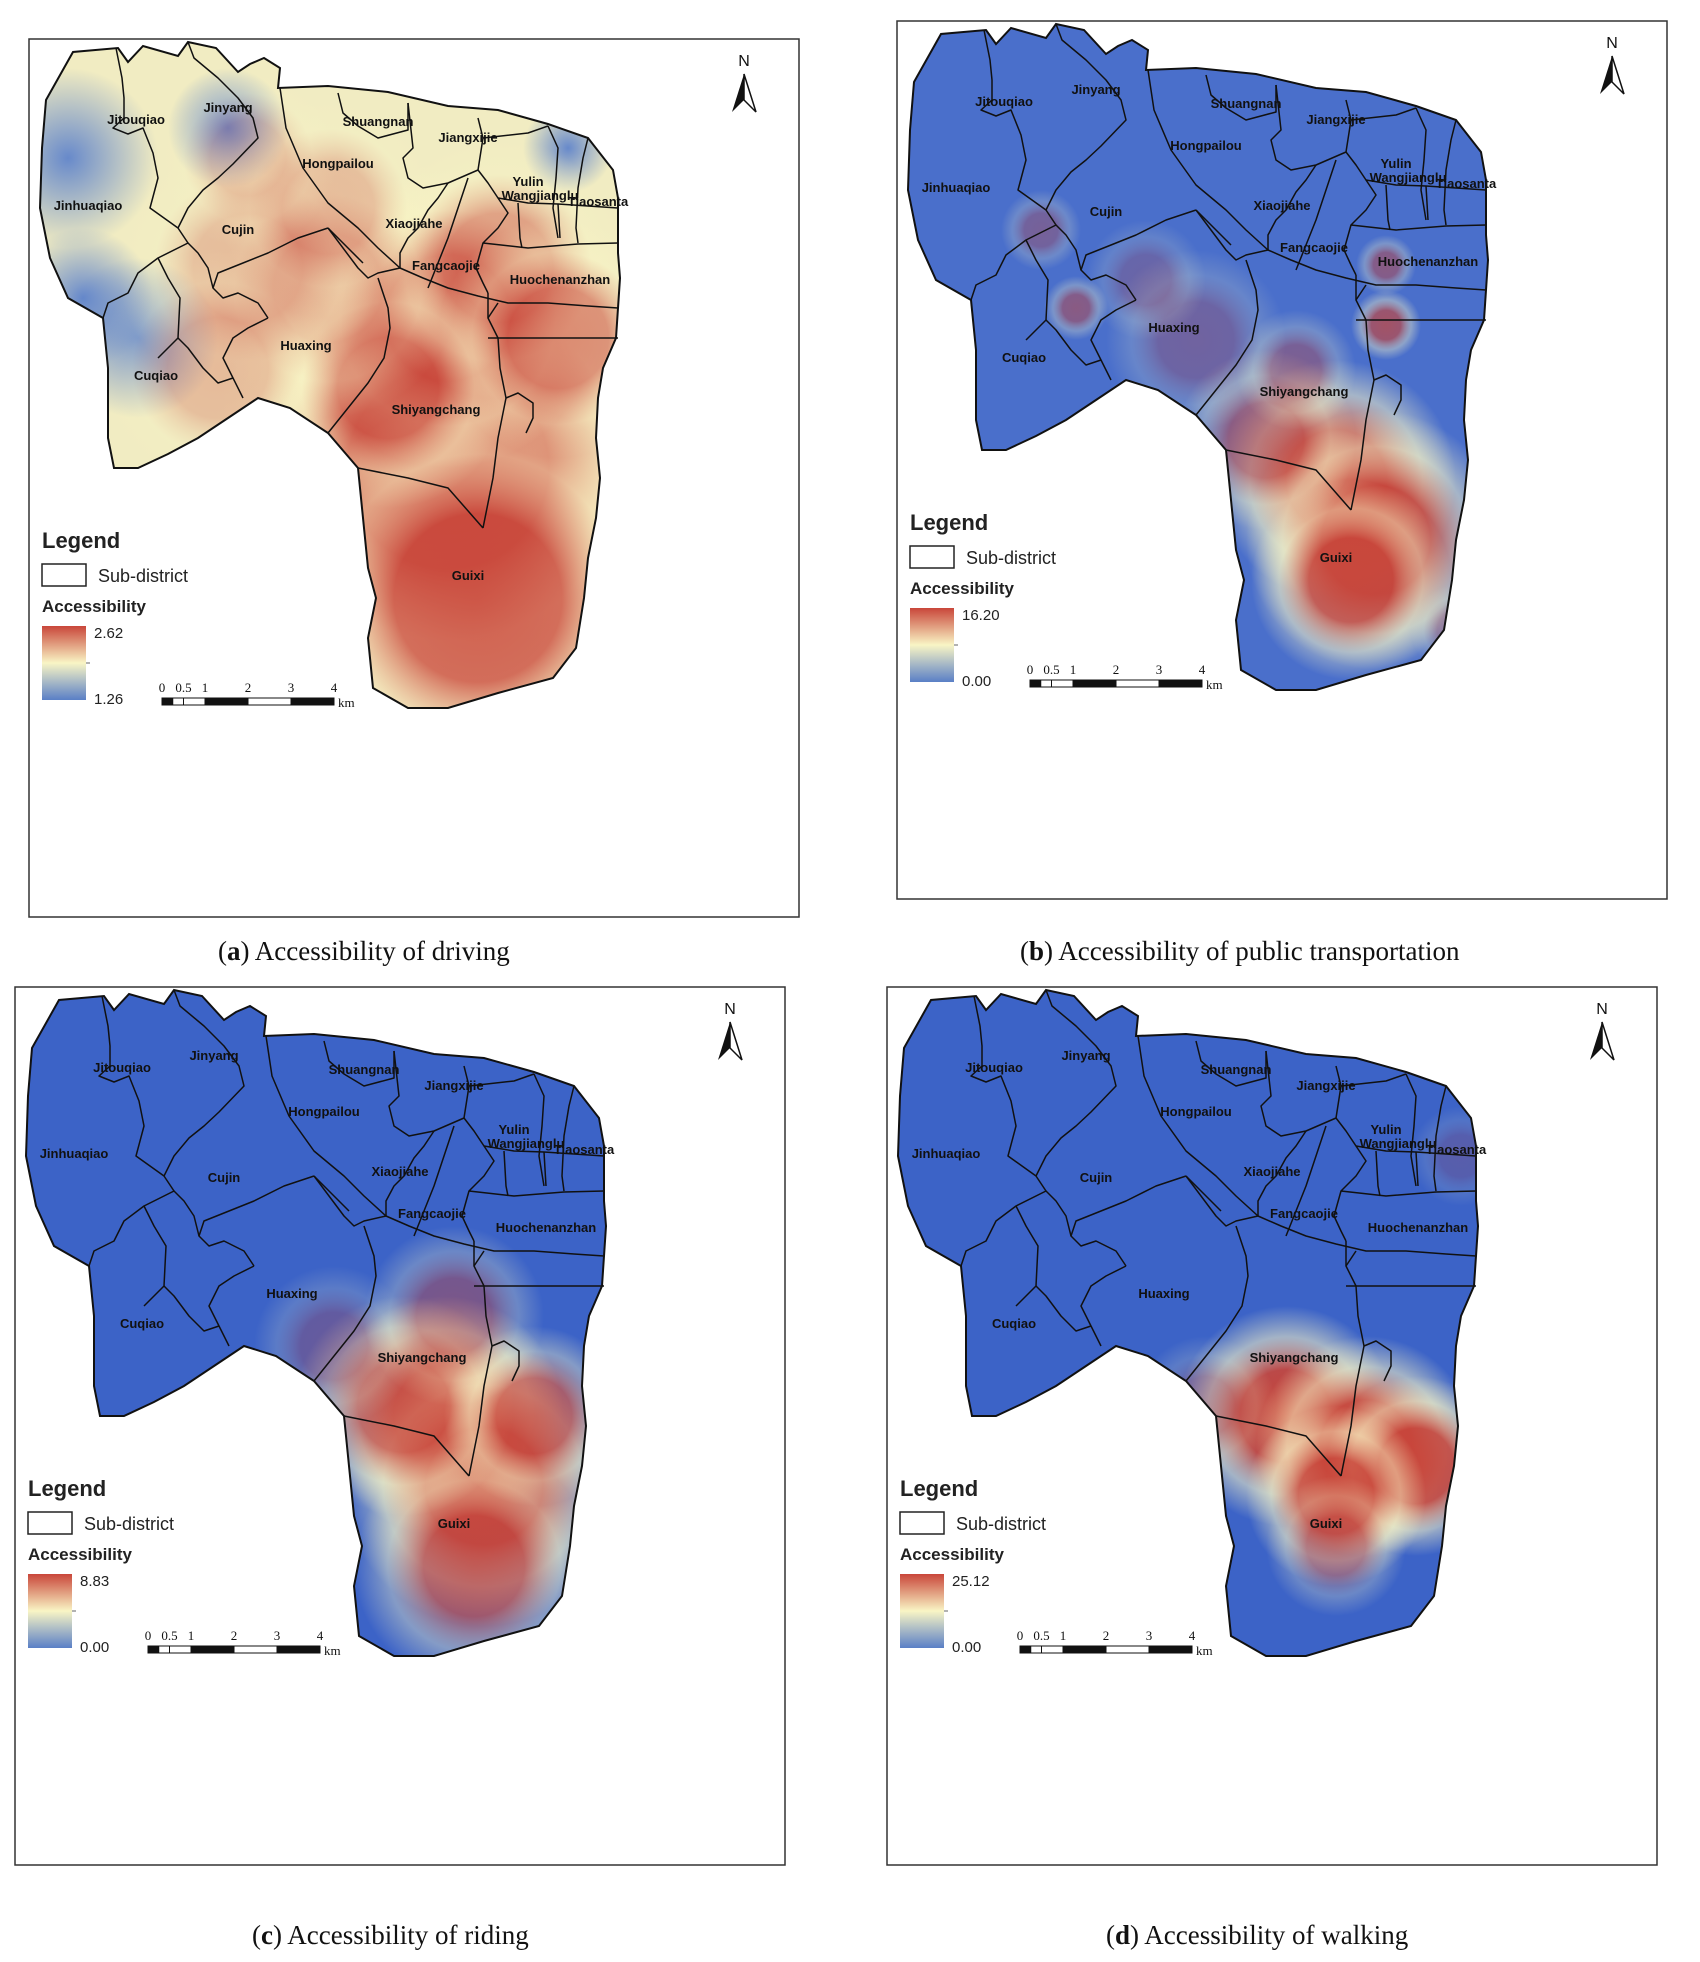  I want to click on district-label: Guixi, so click(1336, 557).